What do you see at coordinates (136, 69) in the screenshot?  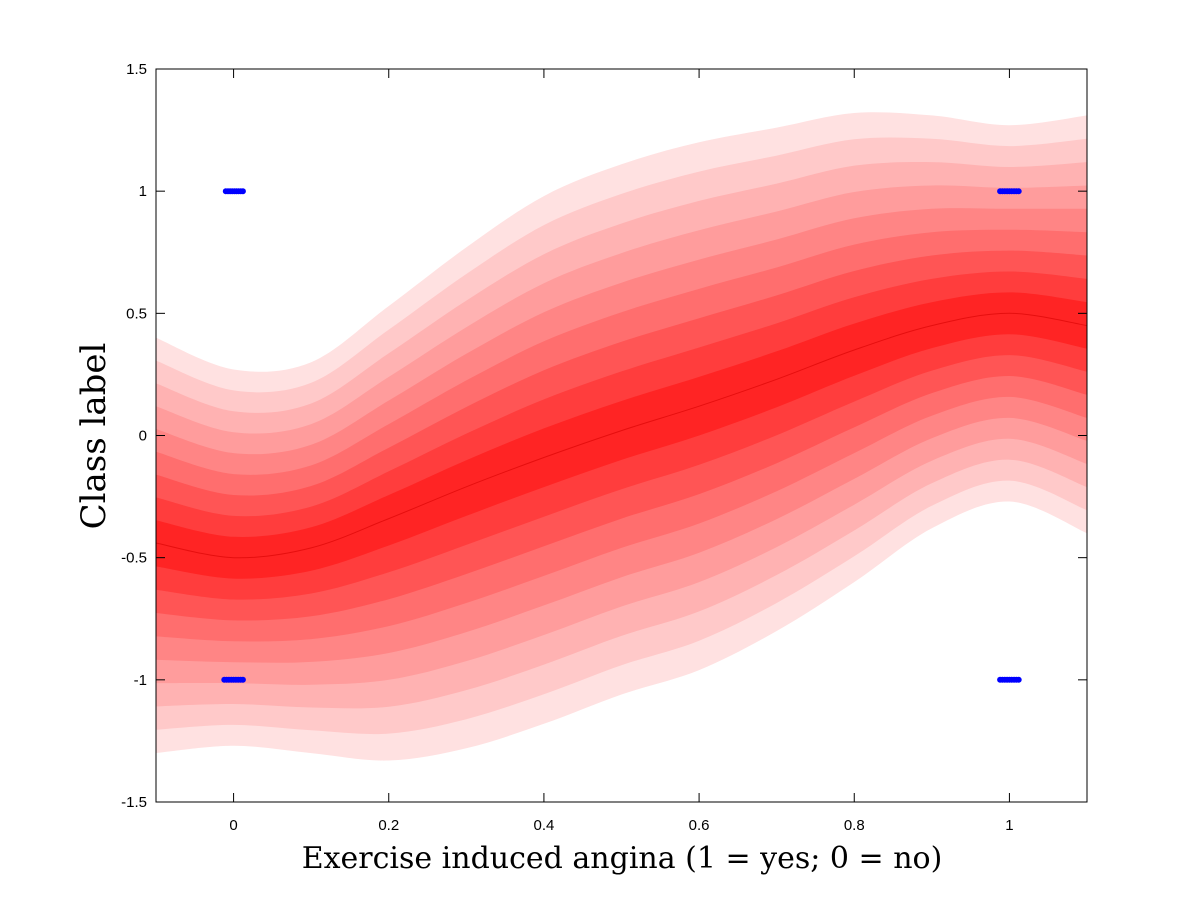 I see `y-tick-label: 1.5` at bounding box center [136, 69].